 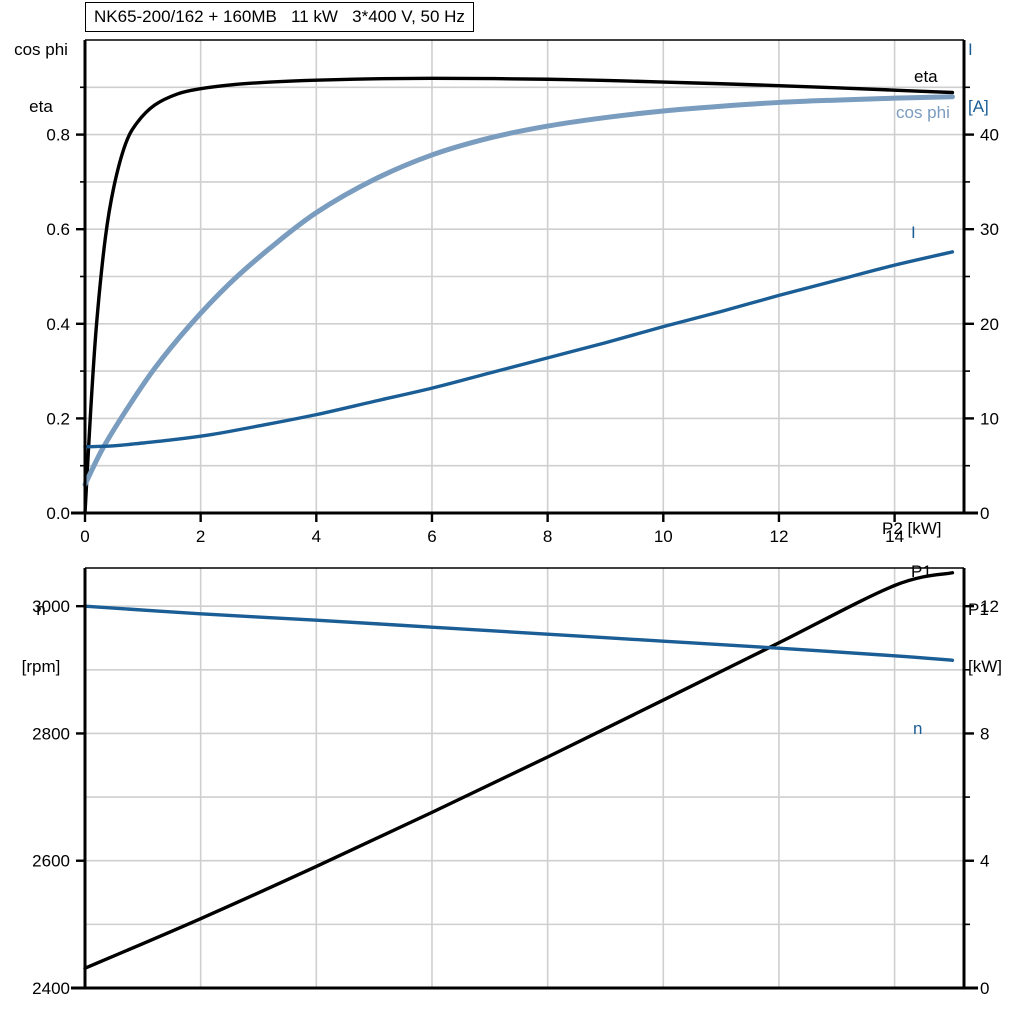 I want to click on top-left-axis-title-line2: eta, so click(x=41, y=106).